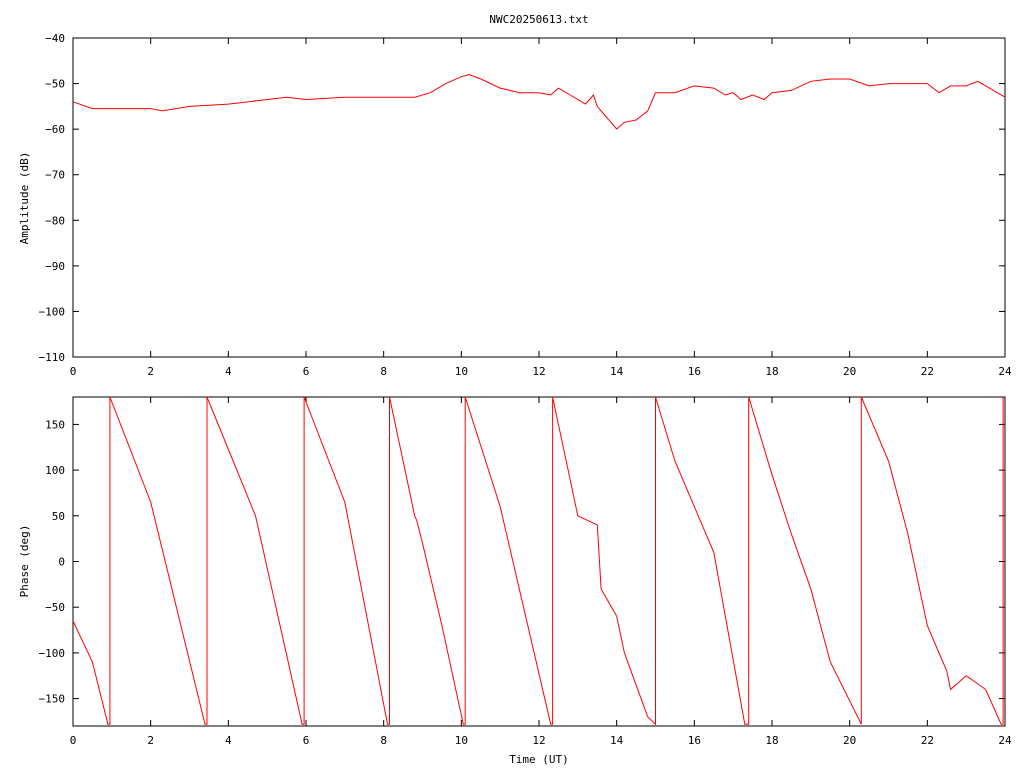 The width and height of the screenshot is (1024, 768). I want to click on phase-y-tick-label: −50, so click(55, 607).